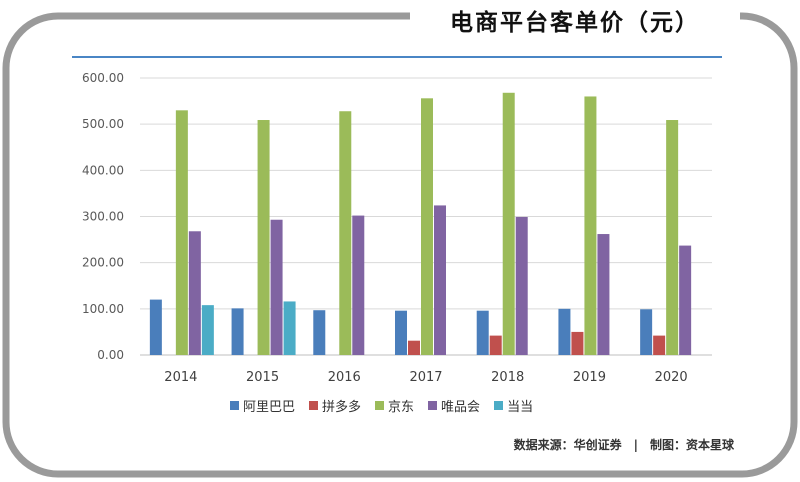 The width and height of the screenshot is (800, 482). What do you see at coordinates (103, 78) in the screenshot?
I see `y-tick-label: 600.00` at bounding box center [103, 78].